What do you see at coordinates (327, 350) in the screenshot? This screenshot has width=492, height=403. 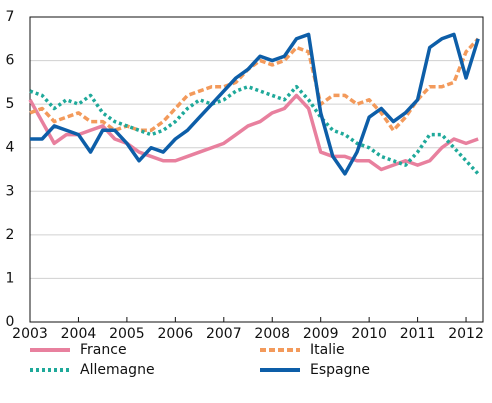 I see `legend-label: Italie` at bounding box center [327, 350].